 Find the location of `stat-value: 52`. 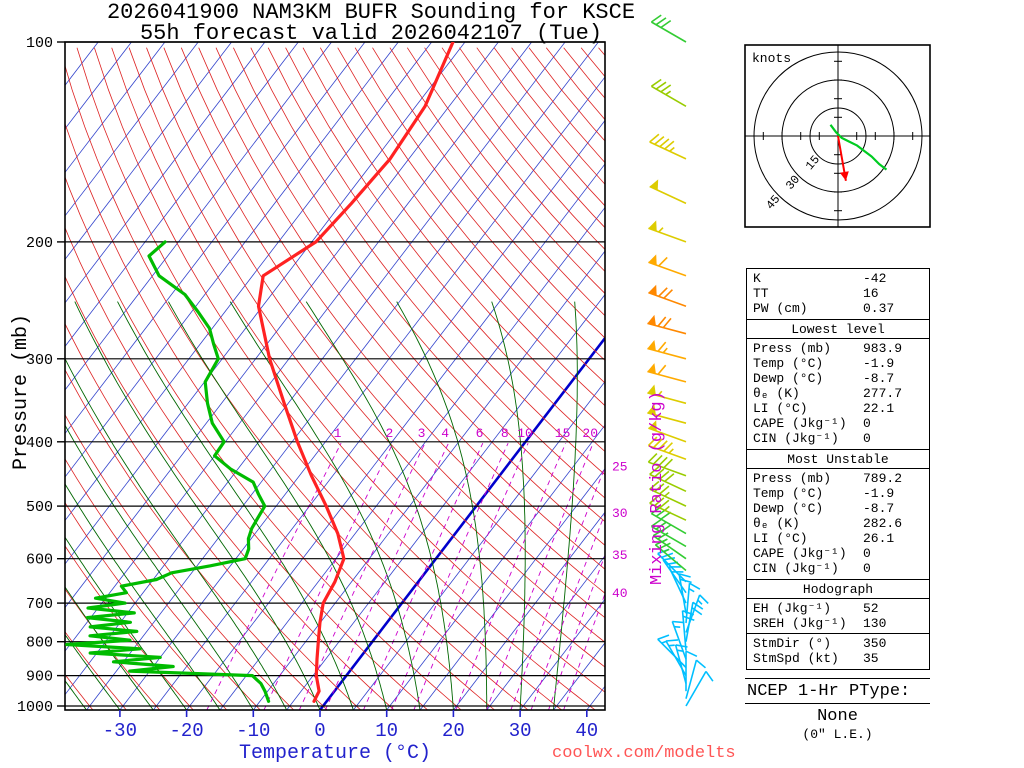

stat-value: 52 is located at coordinates (871, 608).